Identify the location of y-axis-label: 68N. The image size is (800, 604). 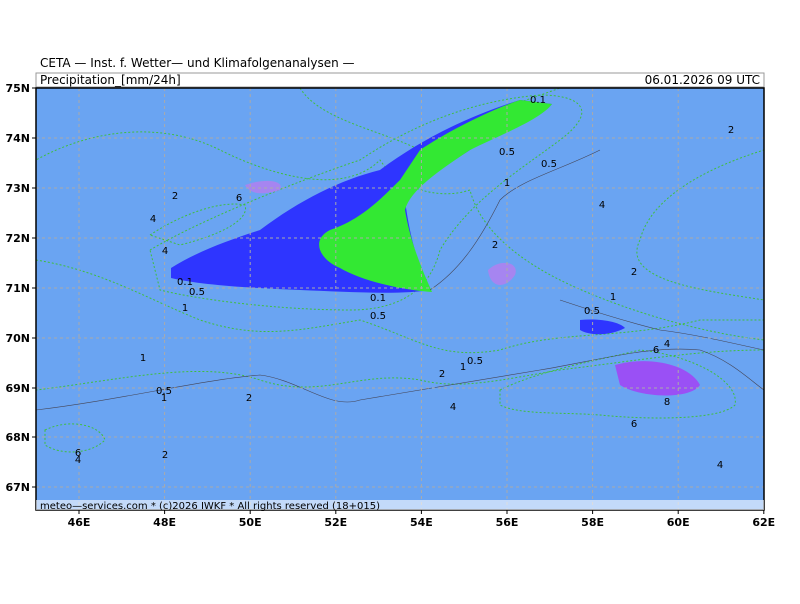
(17, 437).